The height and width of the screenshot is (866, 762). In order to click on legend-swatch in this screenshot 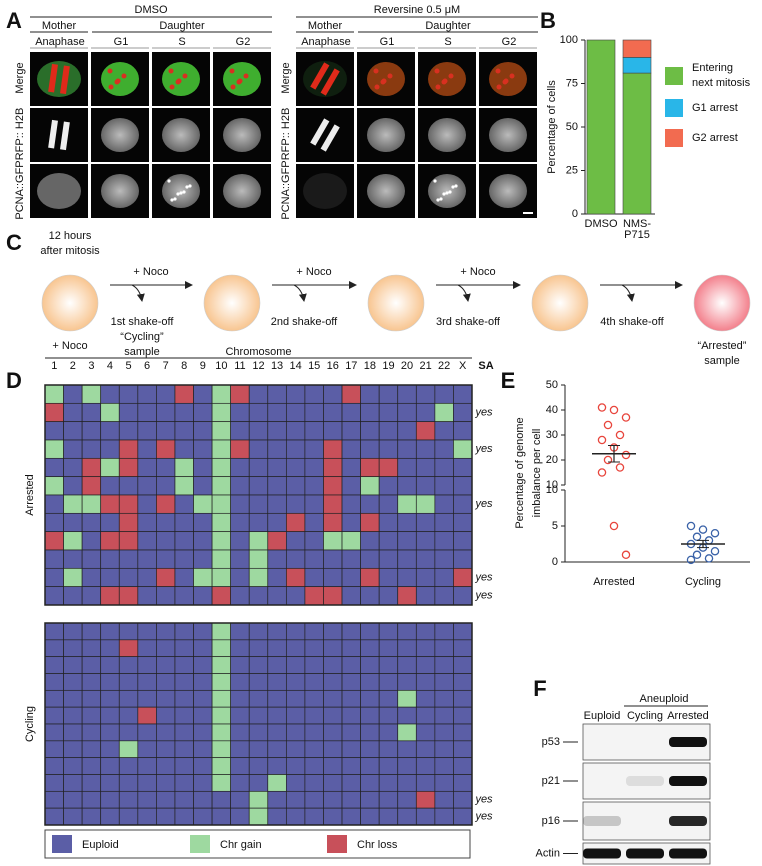, I will do `click(62, 844)`.